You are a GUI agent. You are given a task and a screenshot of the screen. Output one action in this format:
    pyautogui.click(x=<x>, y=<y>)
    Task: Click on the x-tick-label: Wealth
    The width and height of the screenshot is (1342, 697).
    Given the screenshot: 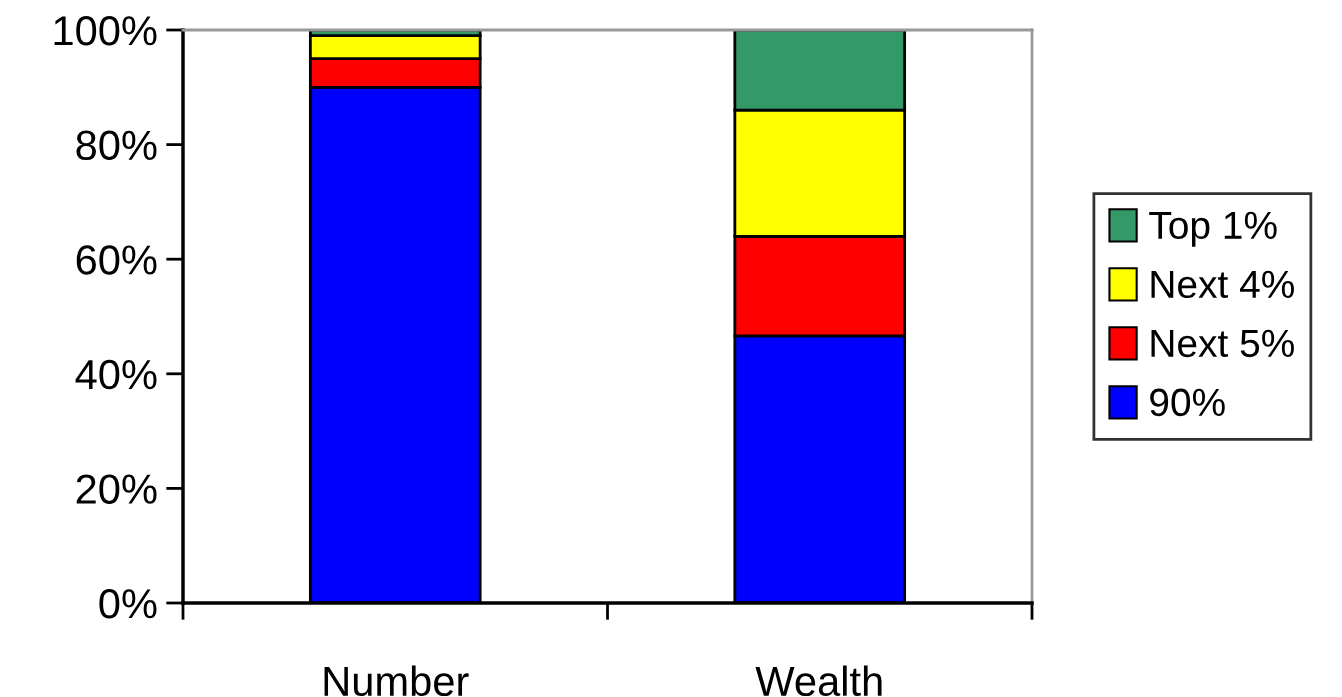 What is the action you would take?
    pyautogui.click(x=818, y=681)
    